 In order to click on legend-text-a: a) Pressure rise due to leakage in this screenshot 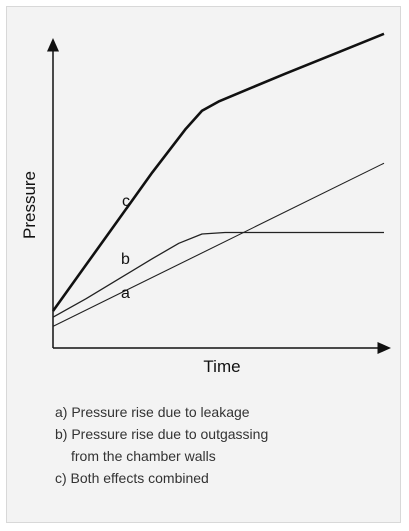, I will do `click(152, 412)`.